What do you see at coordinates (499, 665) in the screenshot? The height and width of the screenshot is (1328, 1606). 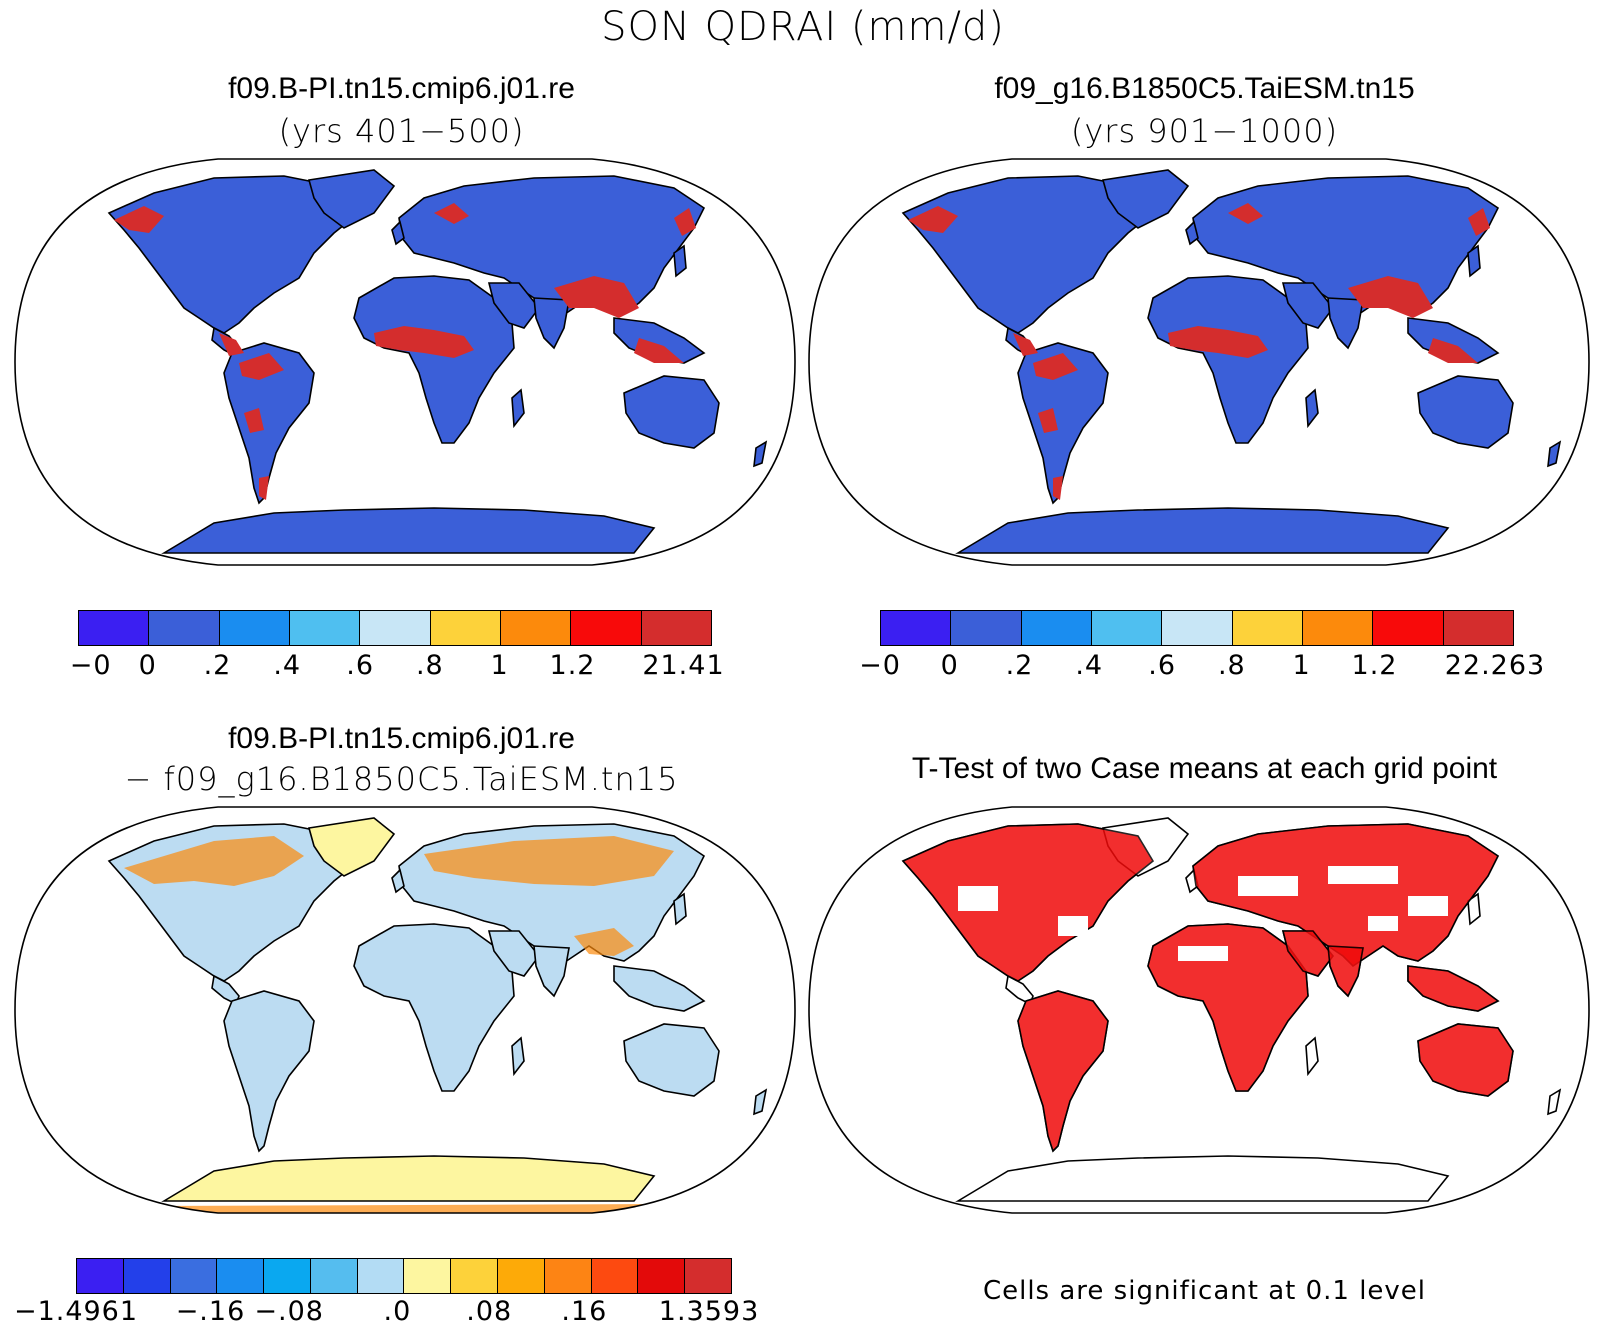 I see `colorbar-tick-label: 1` at bounding box center [499, 665].